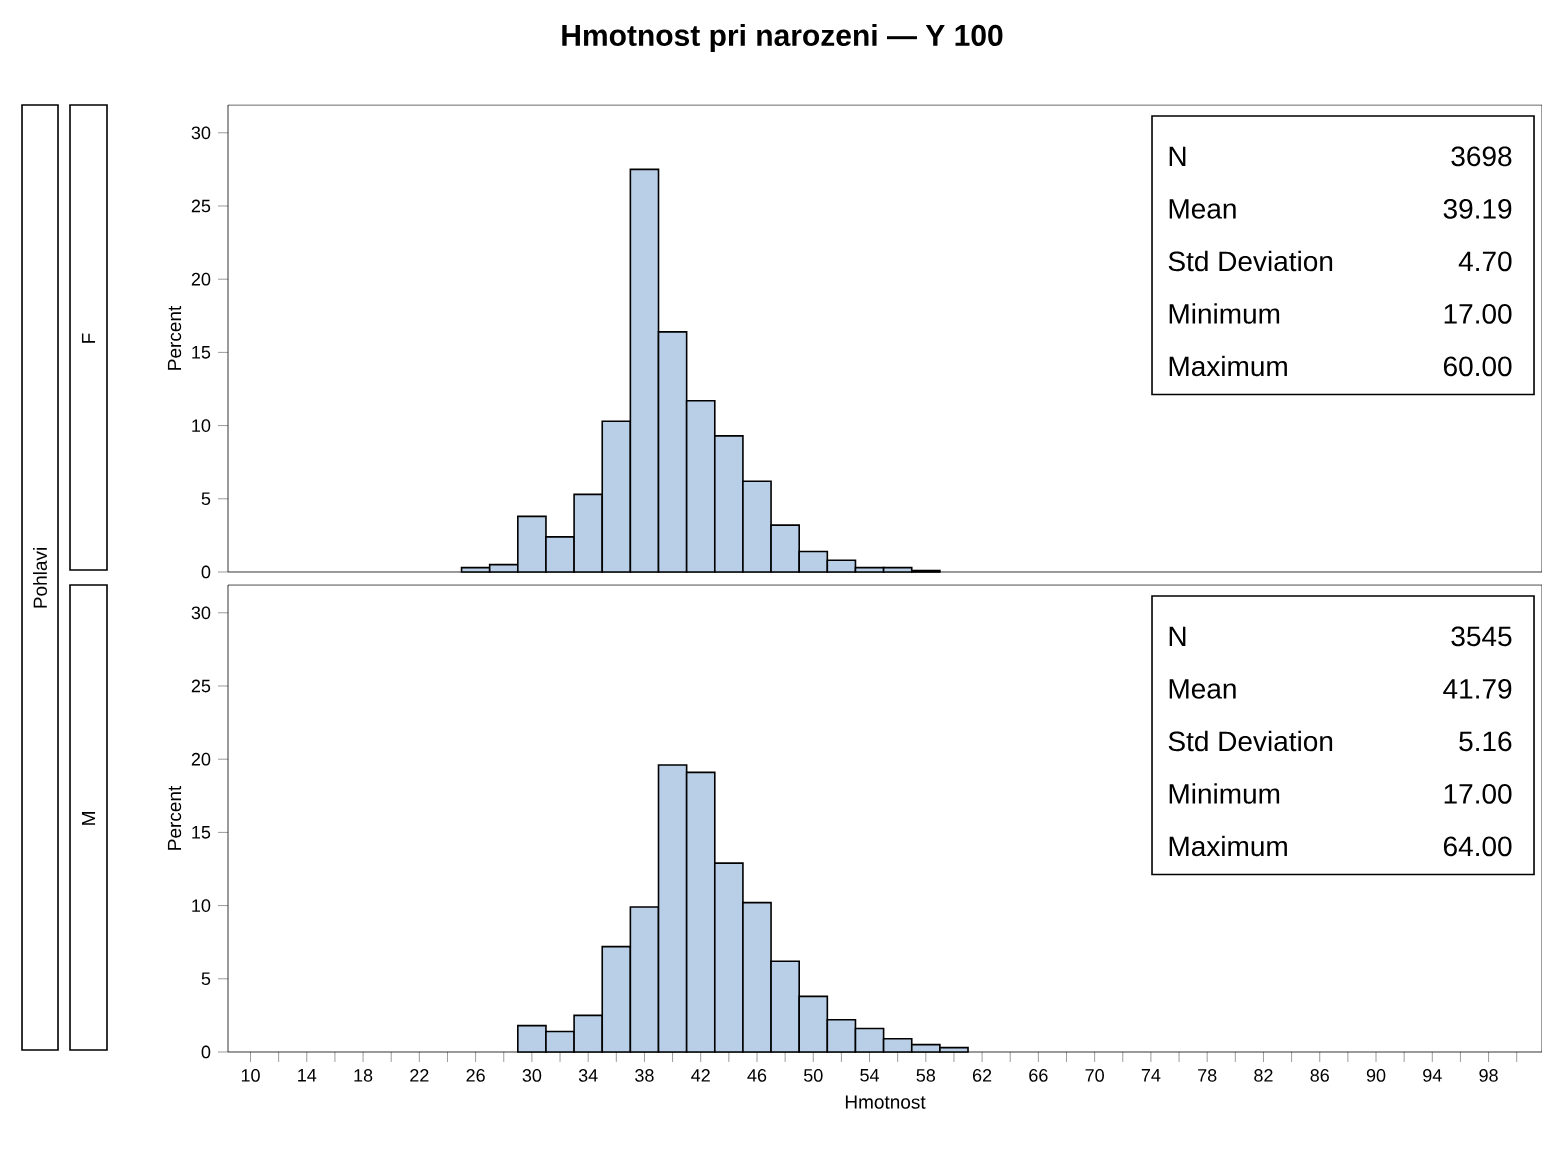  What do you see at coordinates (1151, 1075) in the screenshot?
I see `x-tick-label: 74` at bounding box center [1151, 1075].